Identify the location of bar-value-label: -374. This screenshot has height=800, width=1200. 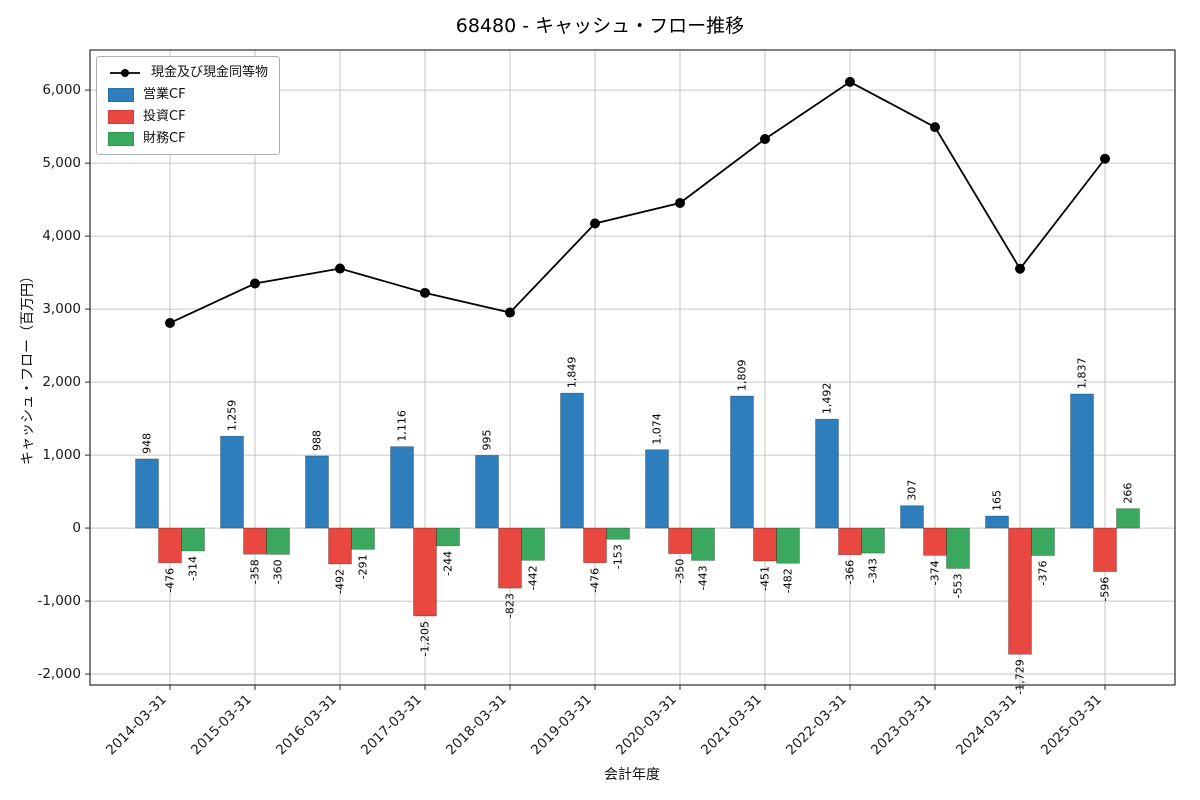
(935, 572).